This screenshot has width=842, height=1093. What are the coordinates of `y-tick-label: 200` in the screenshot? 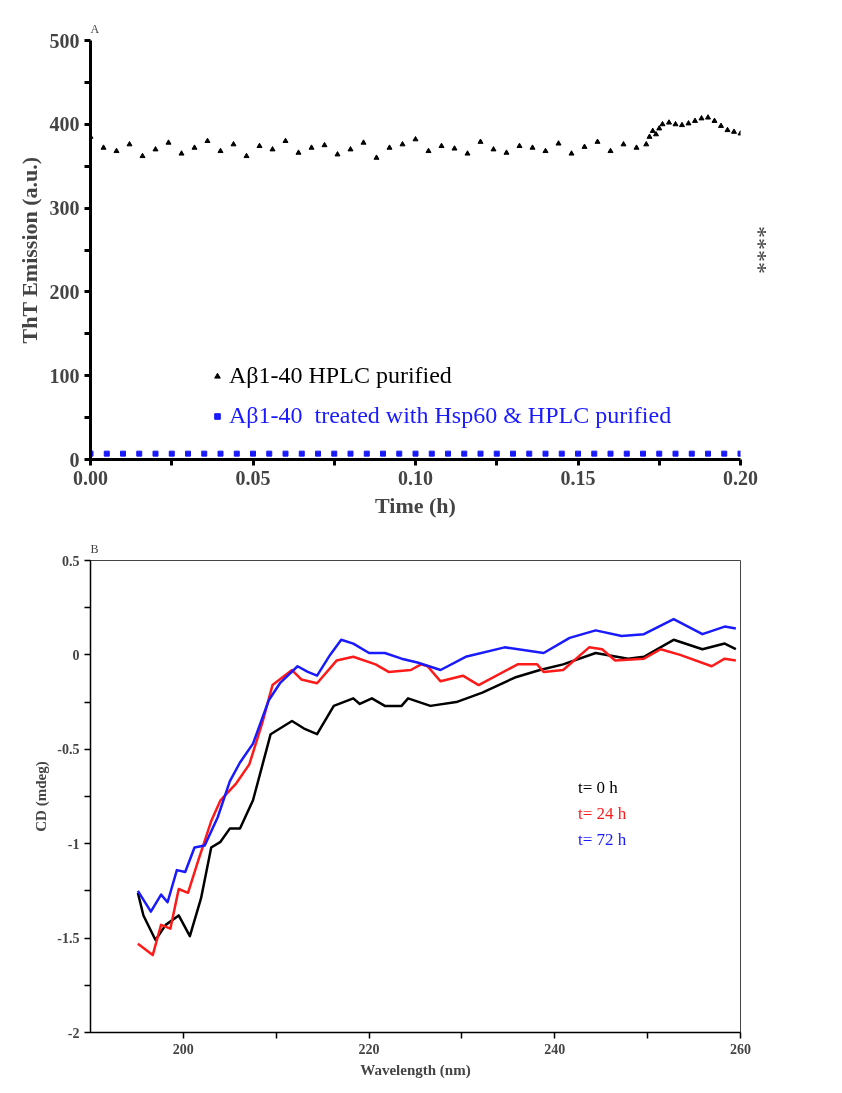 It's located at (64, 291).